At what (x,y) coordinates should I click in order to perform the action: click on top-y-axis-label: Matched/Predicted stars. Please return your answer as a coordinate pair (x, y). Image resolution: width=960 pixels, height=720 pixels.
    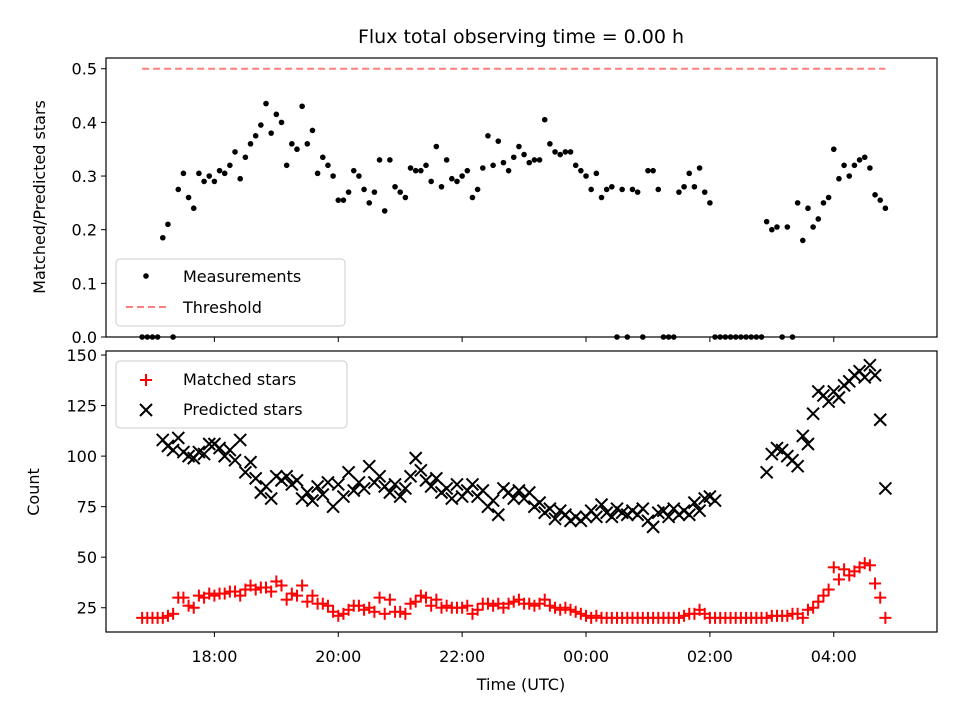
    Looking at the image, I should click on (39, 197).